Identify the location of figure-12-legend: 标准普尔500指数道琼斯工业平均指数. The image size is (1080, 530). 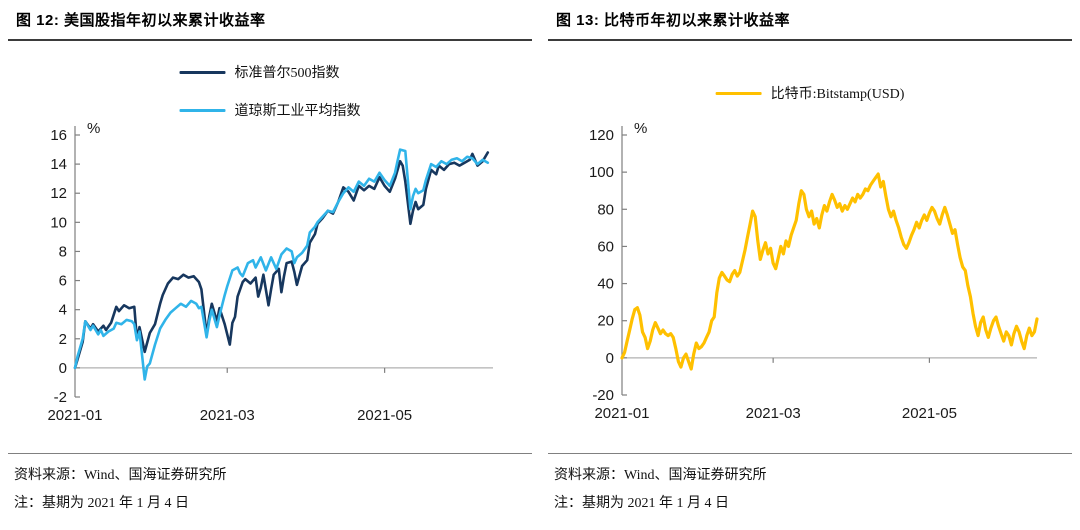
(270, 99).